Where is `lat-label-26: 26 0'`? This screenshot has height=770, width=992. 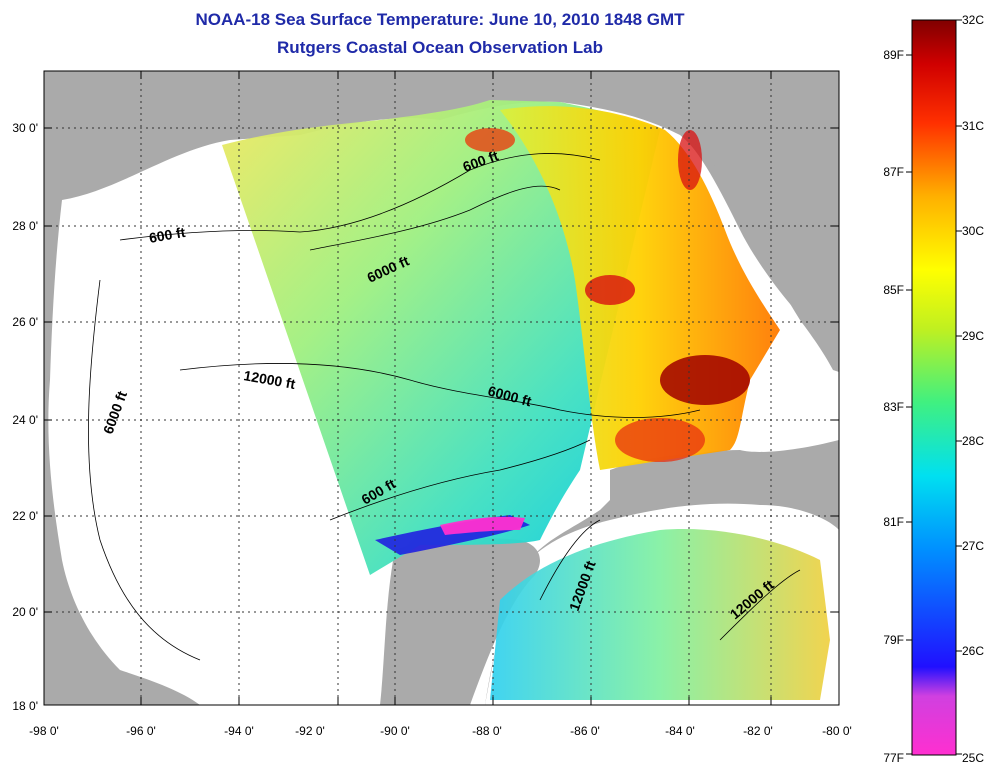
lat-label-26: 26 0' is located at coordinates (25, 322).